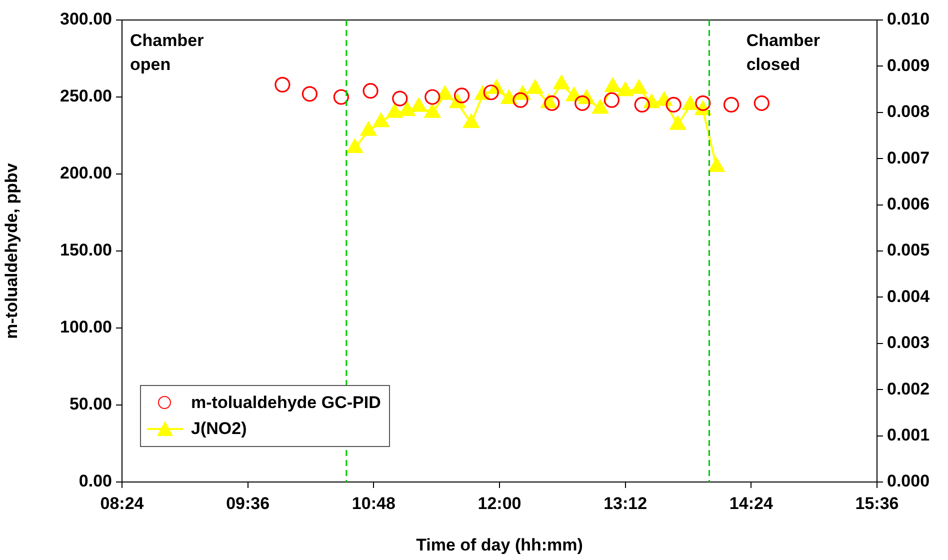 This screenshot has width=948, height=560. Describe the element at coordinates (751, 503) in the screenshot. I see `x-tick-label: 14:24` at that location.